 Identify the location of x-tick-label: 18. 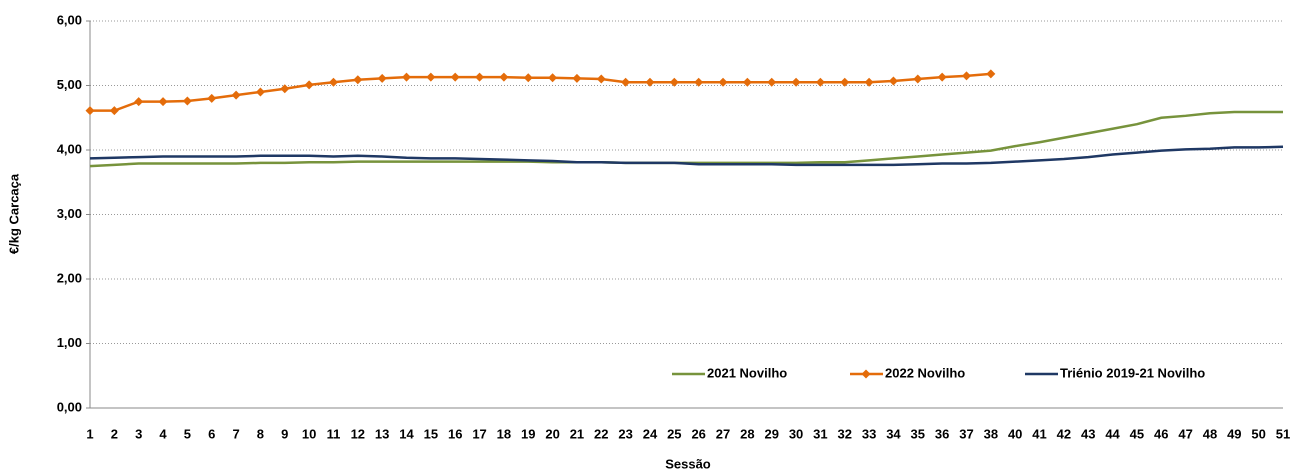
(504, 433).